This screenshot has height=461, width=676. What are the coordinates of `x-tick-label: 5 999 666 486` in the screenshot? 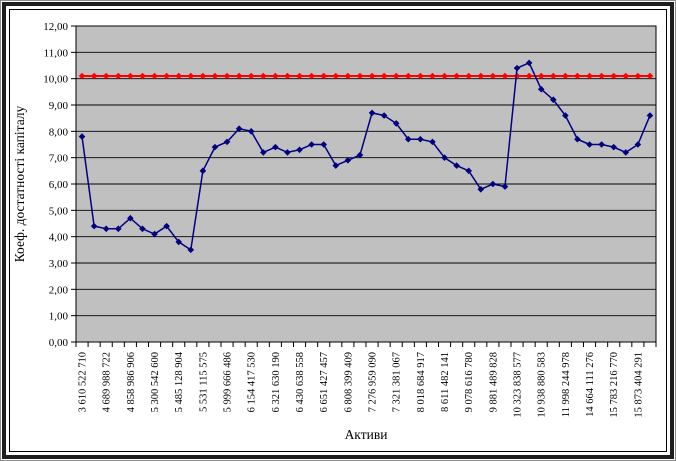 It's located at (228, 382).